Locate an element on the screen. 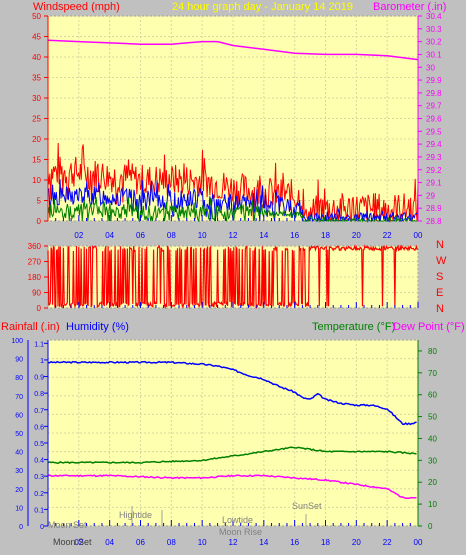  rainfall-tick-label: 1 is located at coordinates (42, 361).